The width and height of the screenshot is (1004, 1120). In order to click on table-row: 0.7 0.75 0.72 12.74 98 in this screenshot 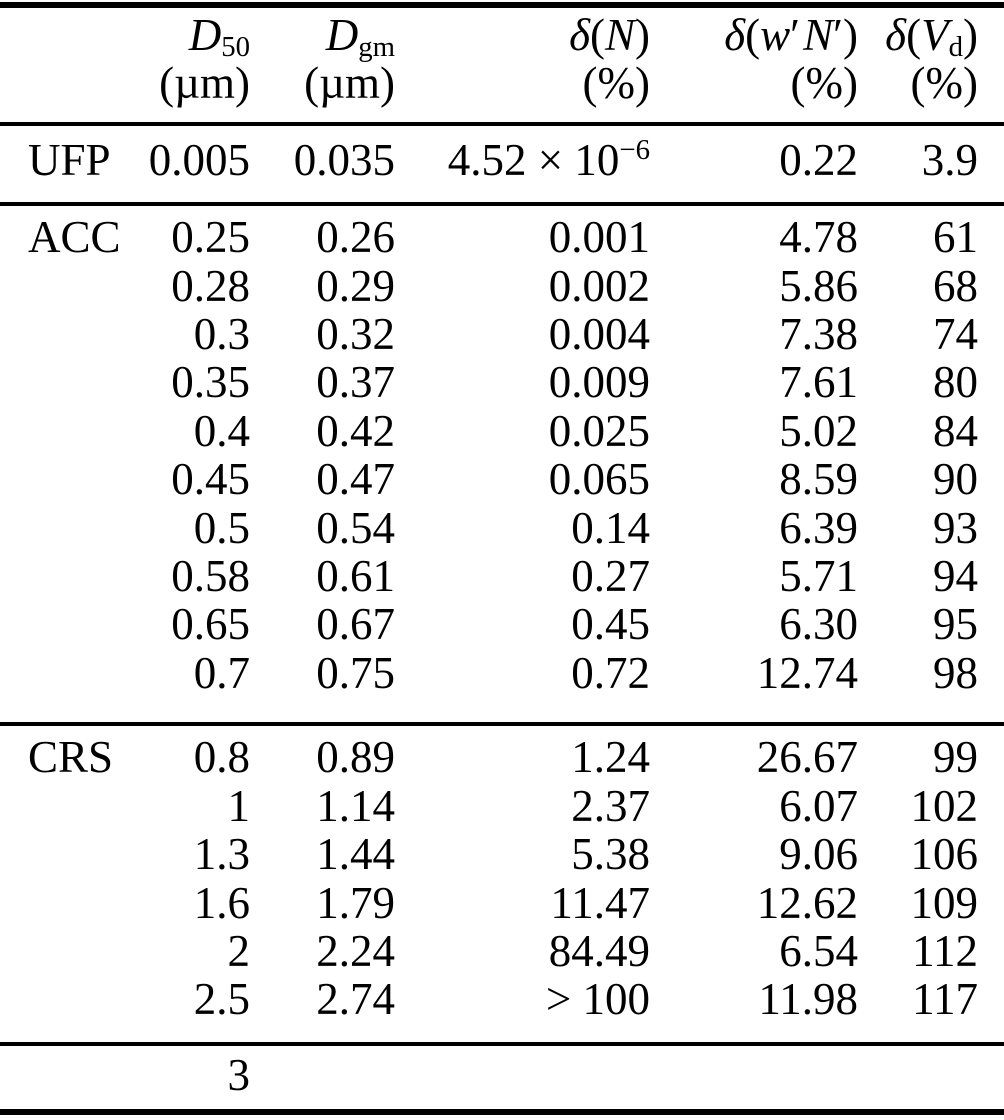, I will do `click(502, 686)`.